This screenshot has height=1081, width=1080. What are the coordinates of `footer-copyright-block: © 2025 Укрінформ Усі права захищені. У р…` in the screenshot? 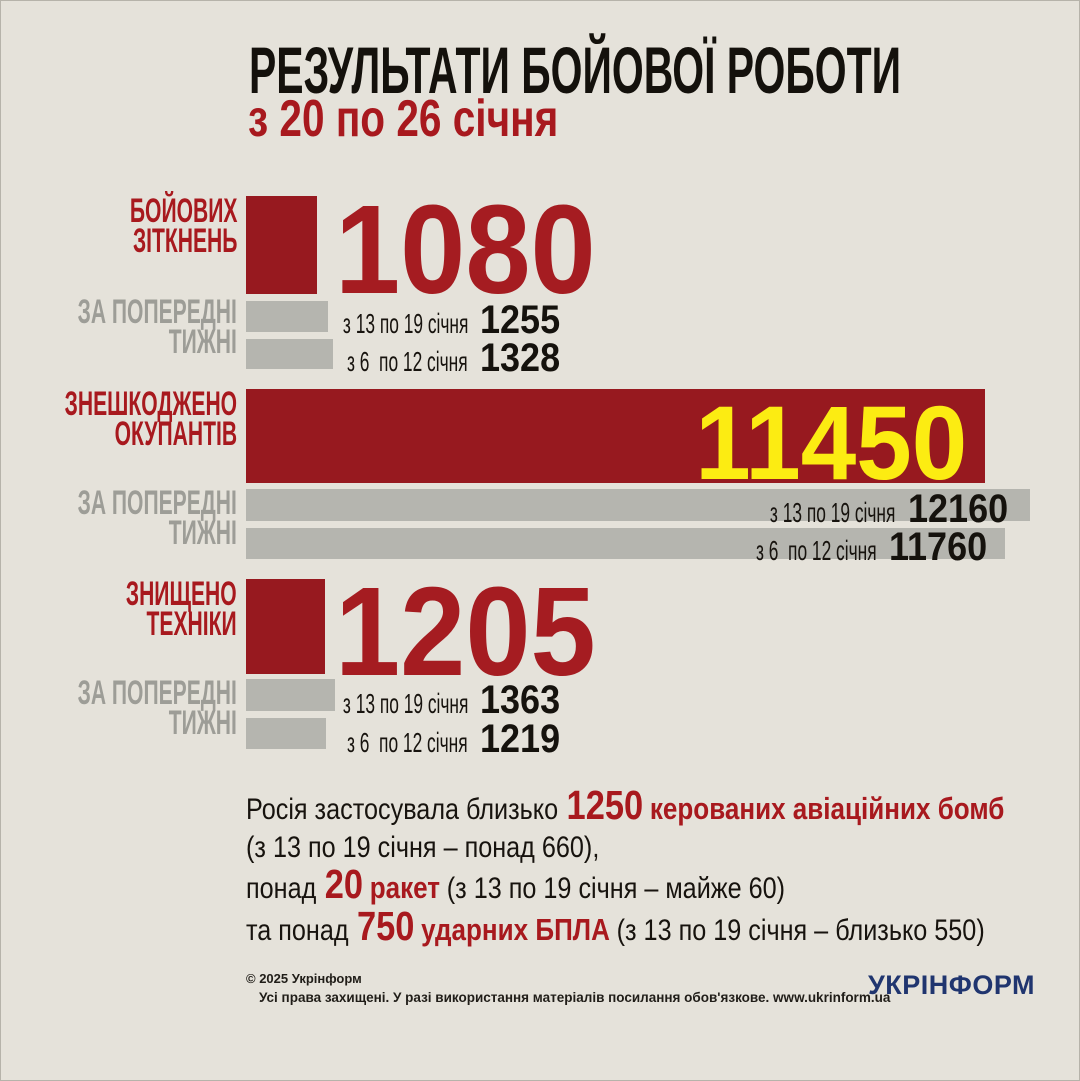 It's located at (568, 988).